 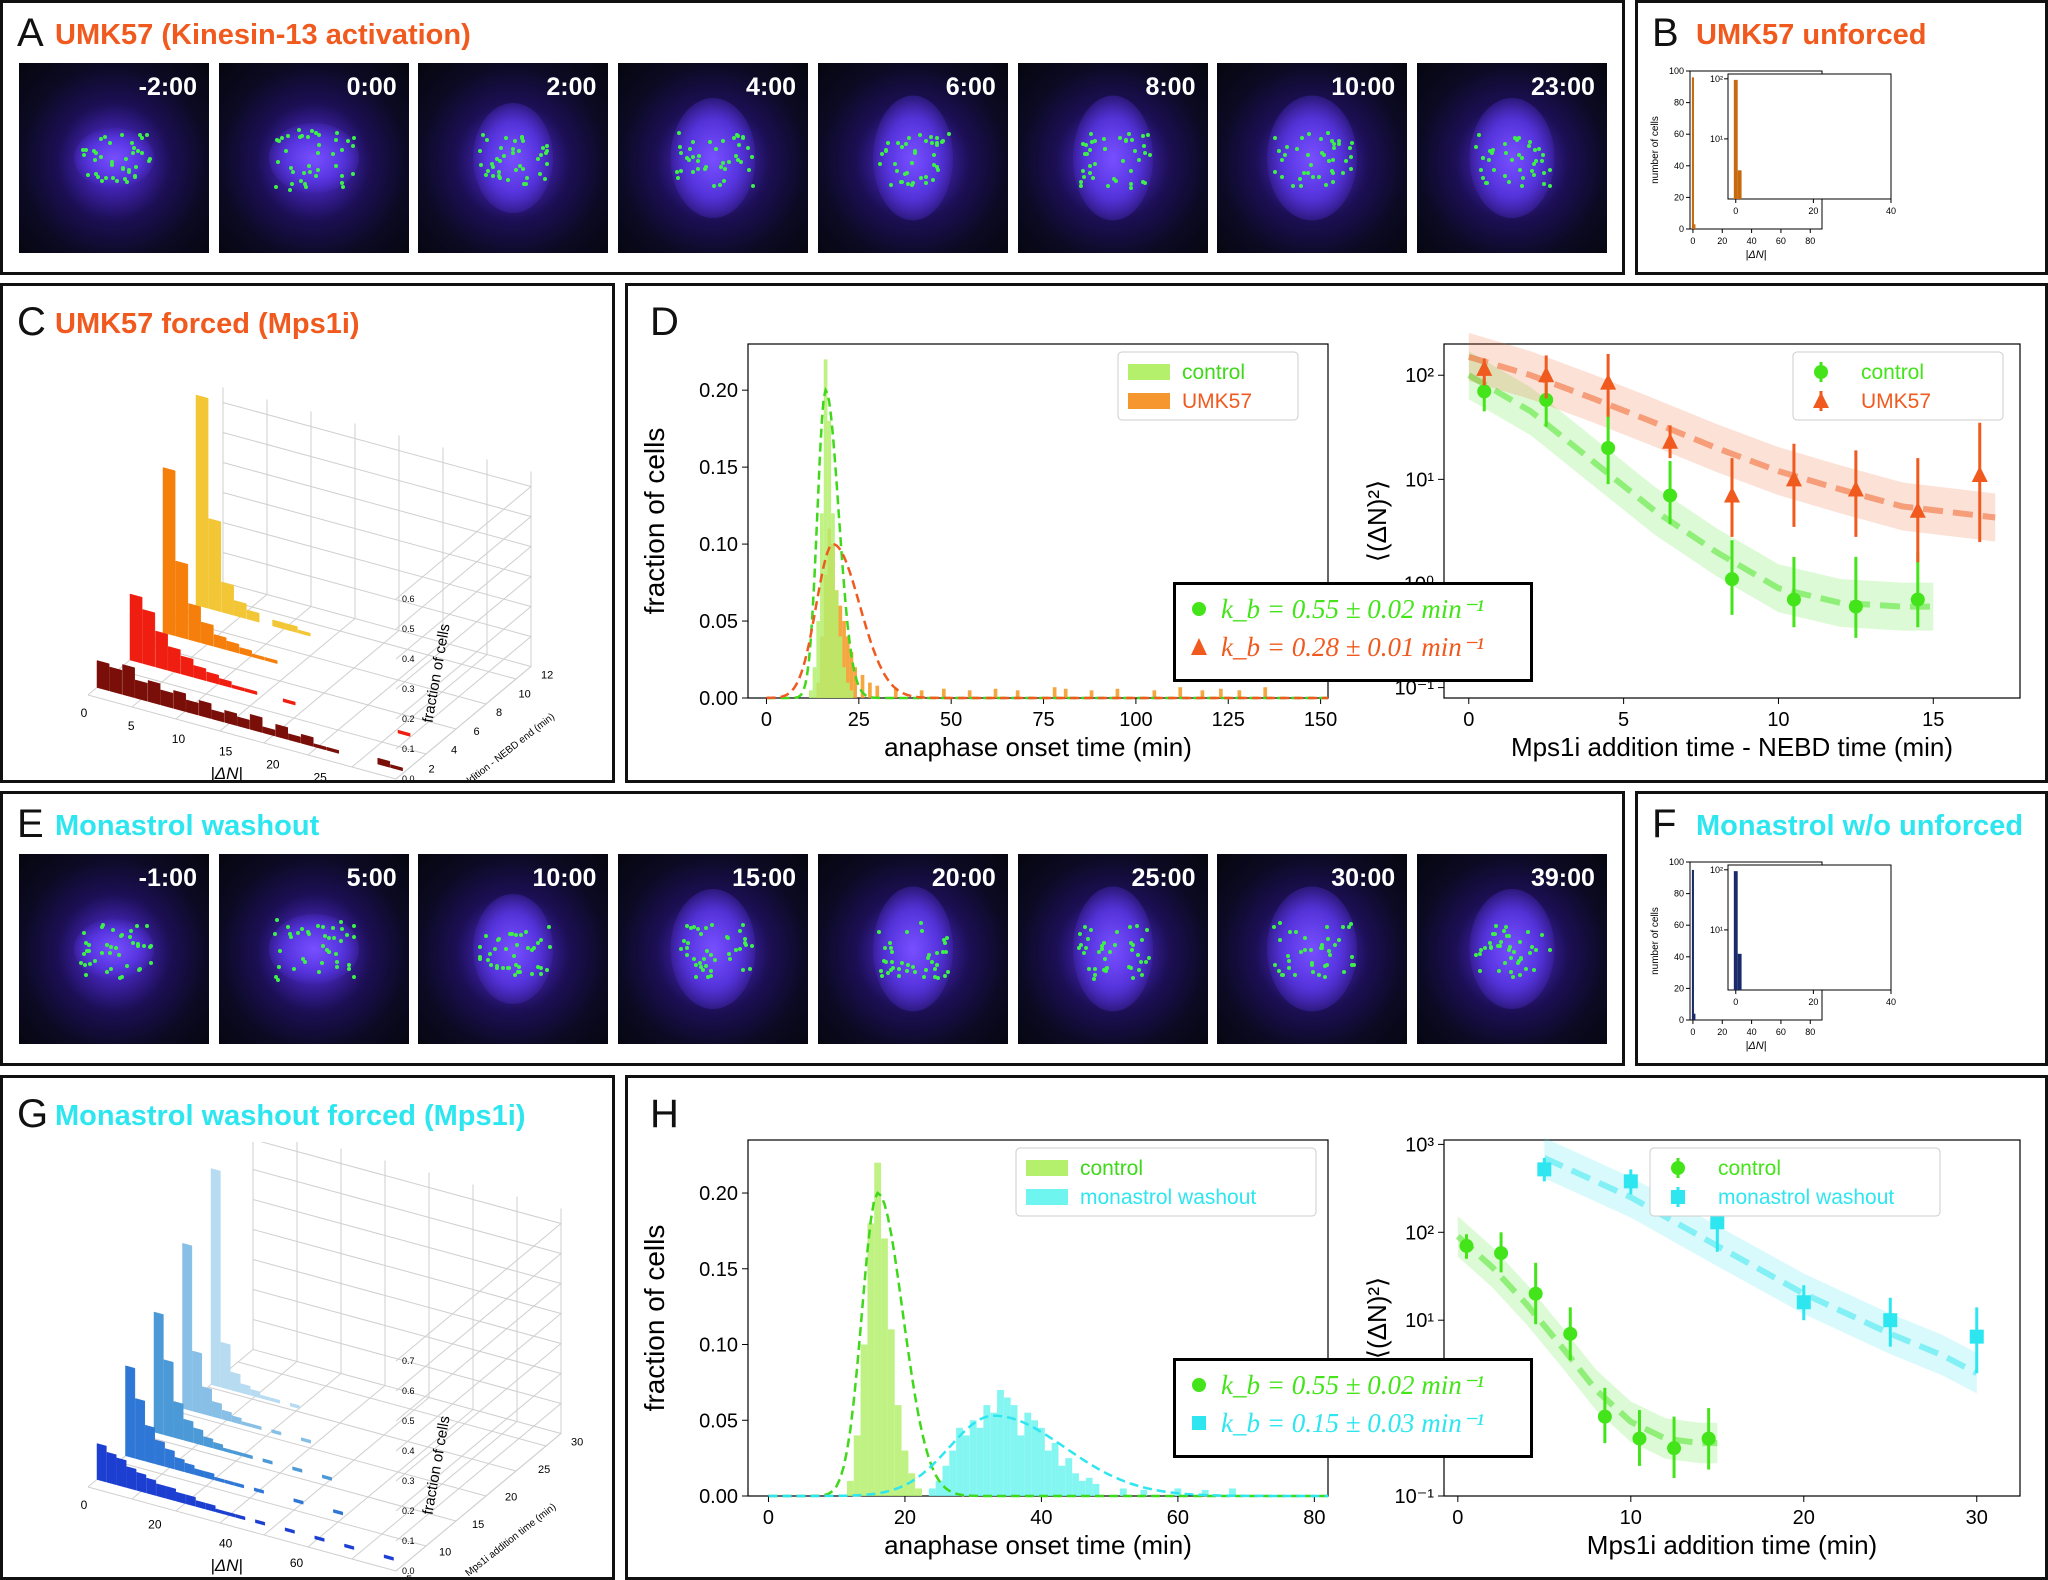 What do you see at coordinates (179, 739) in the screenshot?
I see `x-tick-label: 10` at bounding box center [179, 739].